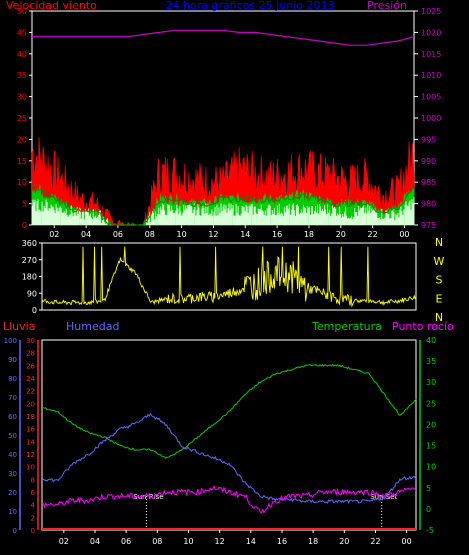 Image resolution: width=469 pixels, height=555 pixels. What do you see at coordinates (404, 234) in the screenshot?
I see `wind-x-tick-label: 00` at bounding box center [404, 234].